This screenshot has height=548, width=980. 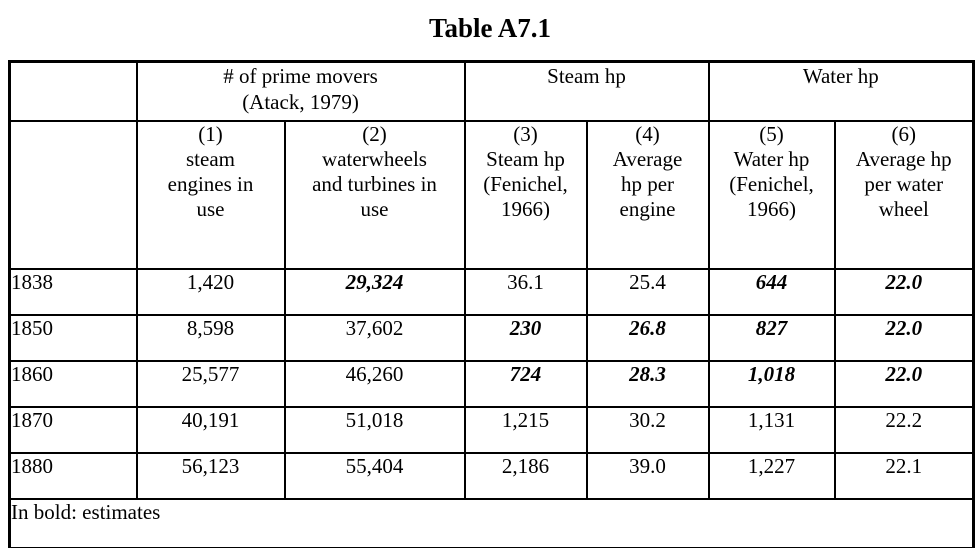 What do you see at coordinates (73, 384) in the screenshot?
I see `year-cell: 1860` at bounding box center [73, 384].